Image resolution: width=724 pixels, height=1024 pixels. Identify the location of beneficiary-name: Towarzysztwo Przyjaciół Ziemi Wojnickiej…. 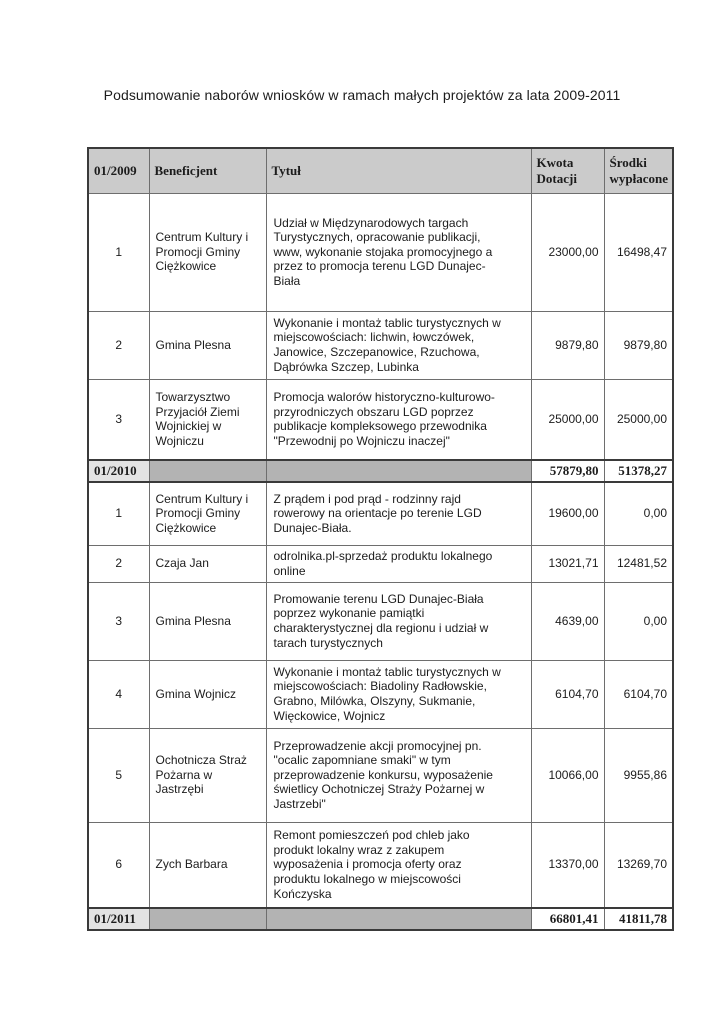
(207, 419).